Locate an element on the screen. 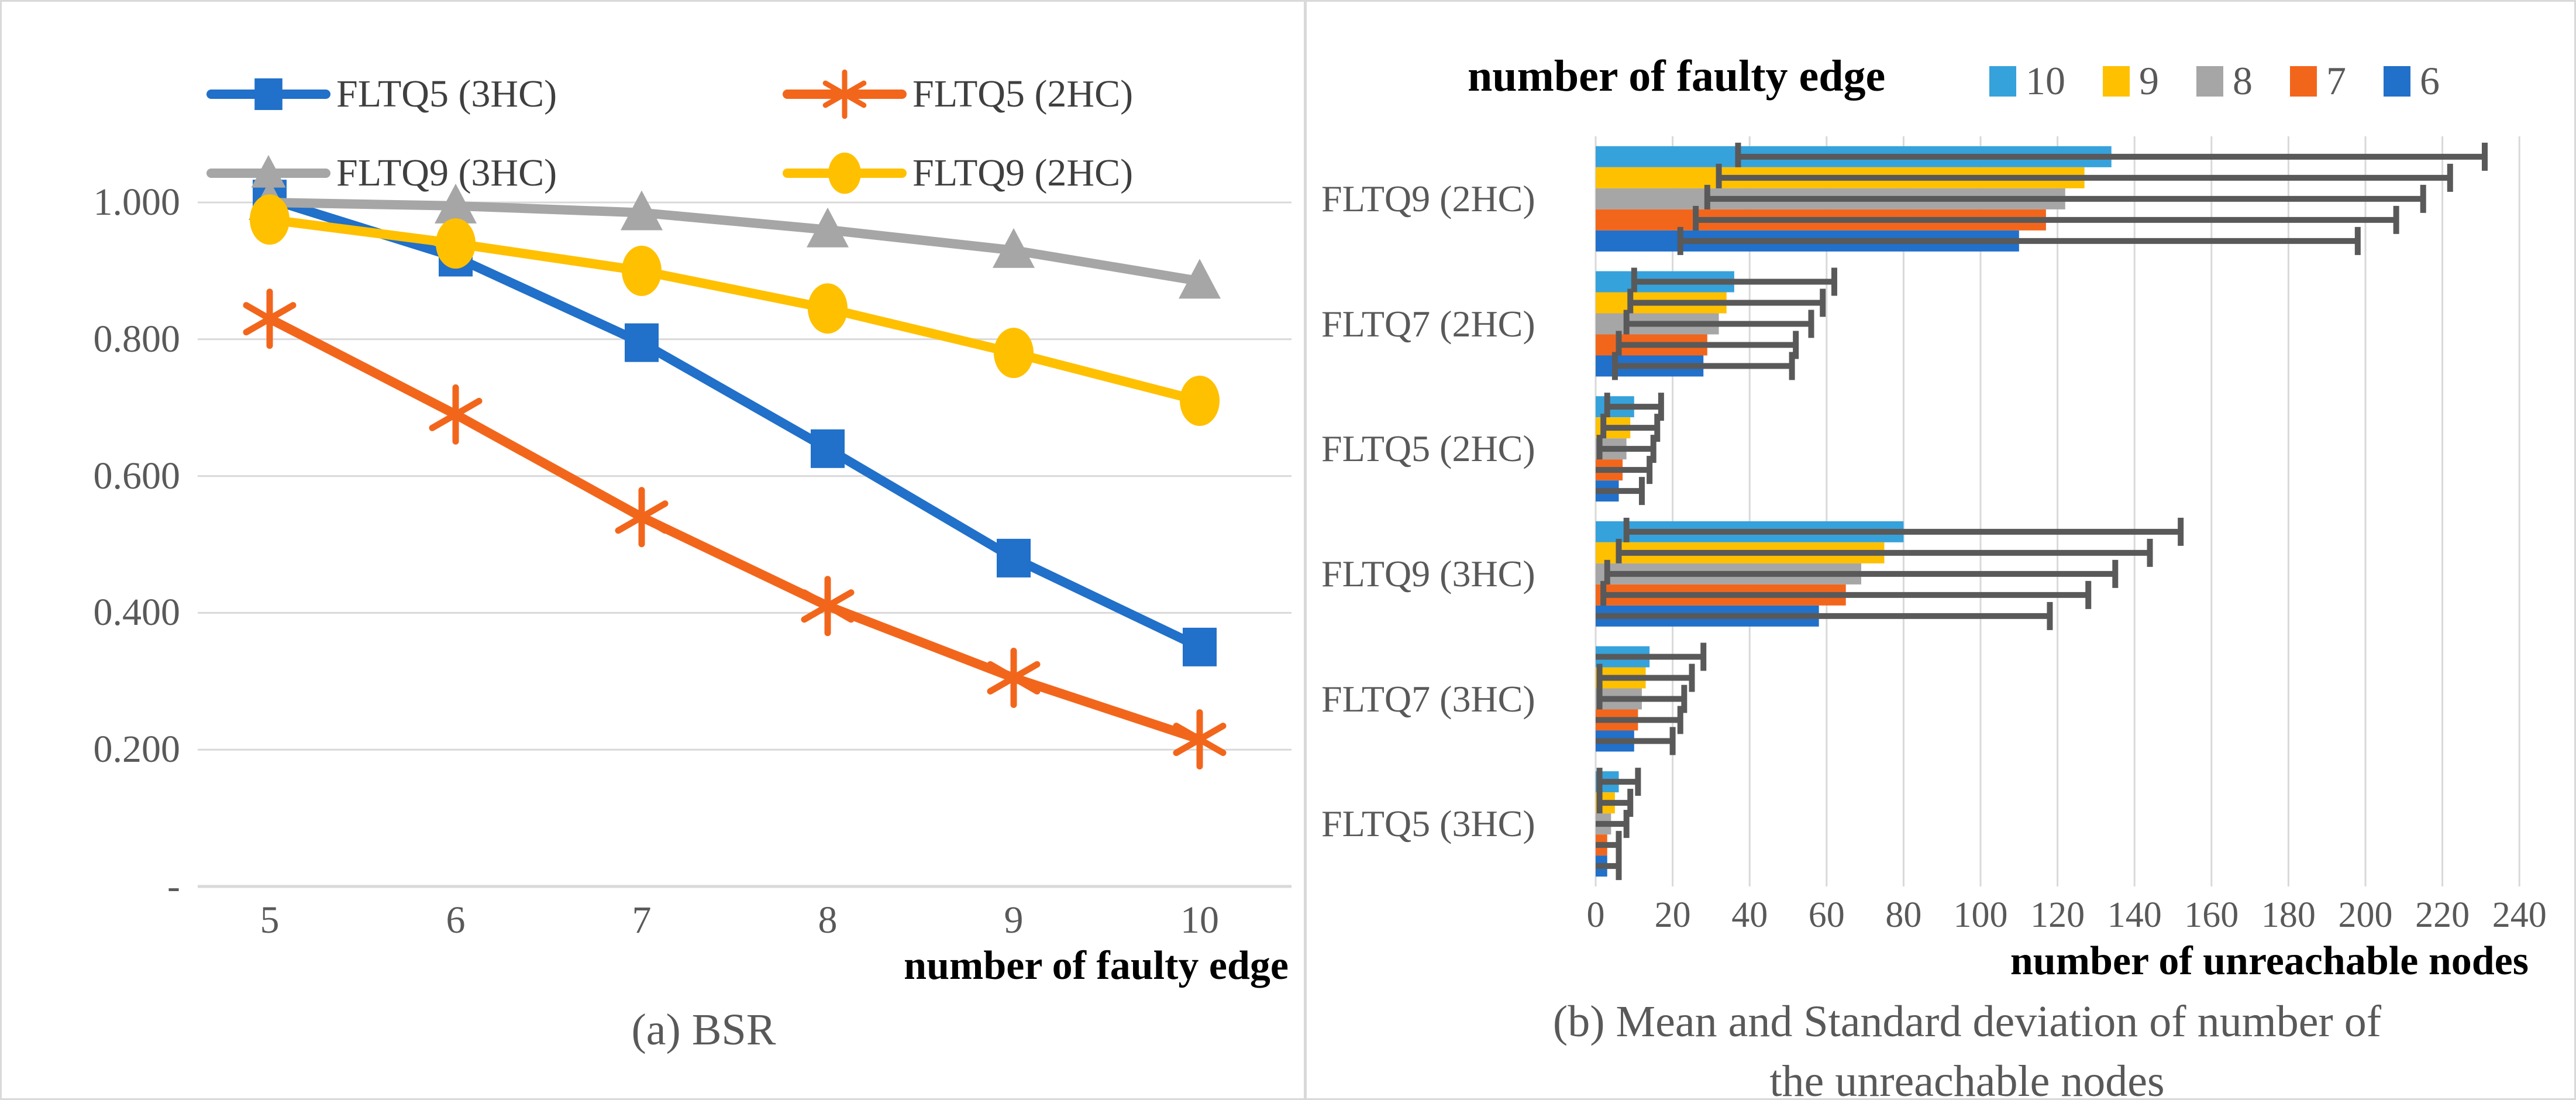  legend-marker-triangle-icon is located at coordinates (268, 171).